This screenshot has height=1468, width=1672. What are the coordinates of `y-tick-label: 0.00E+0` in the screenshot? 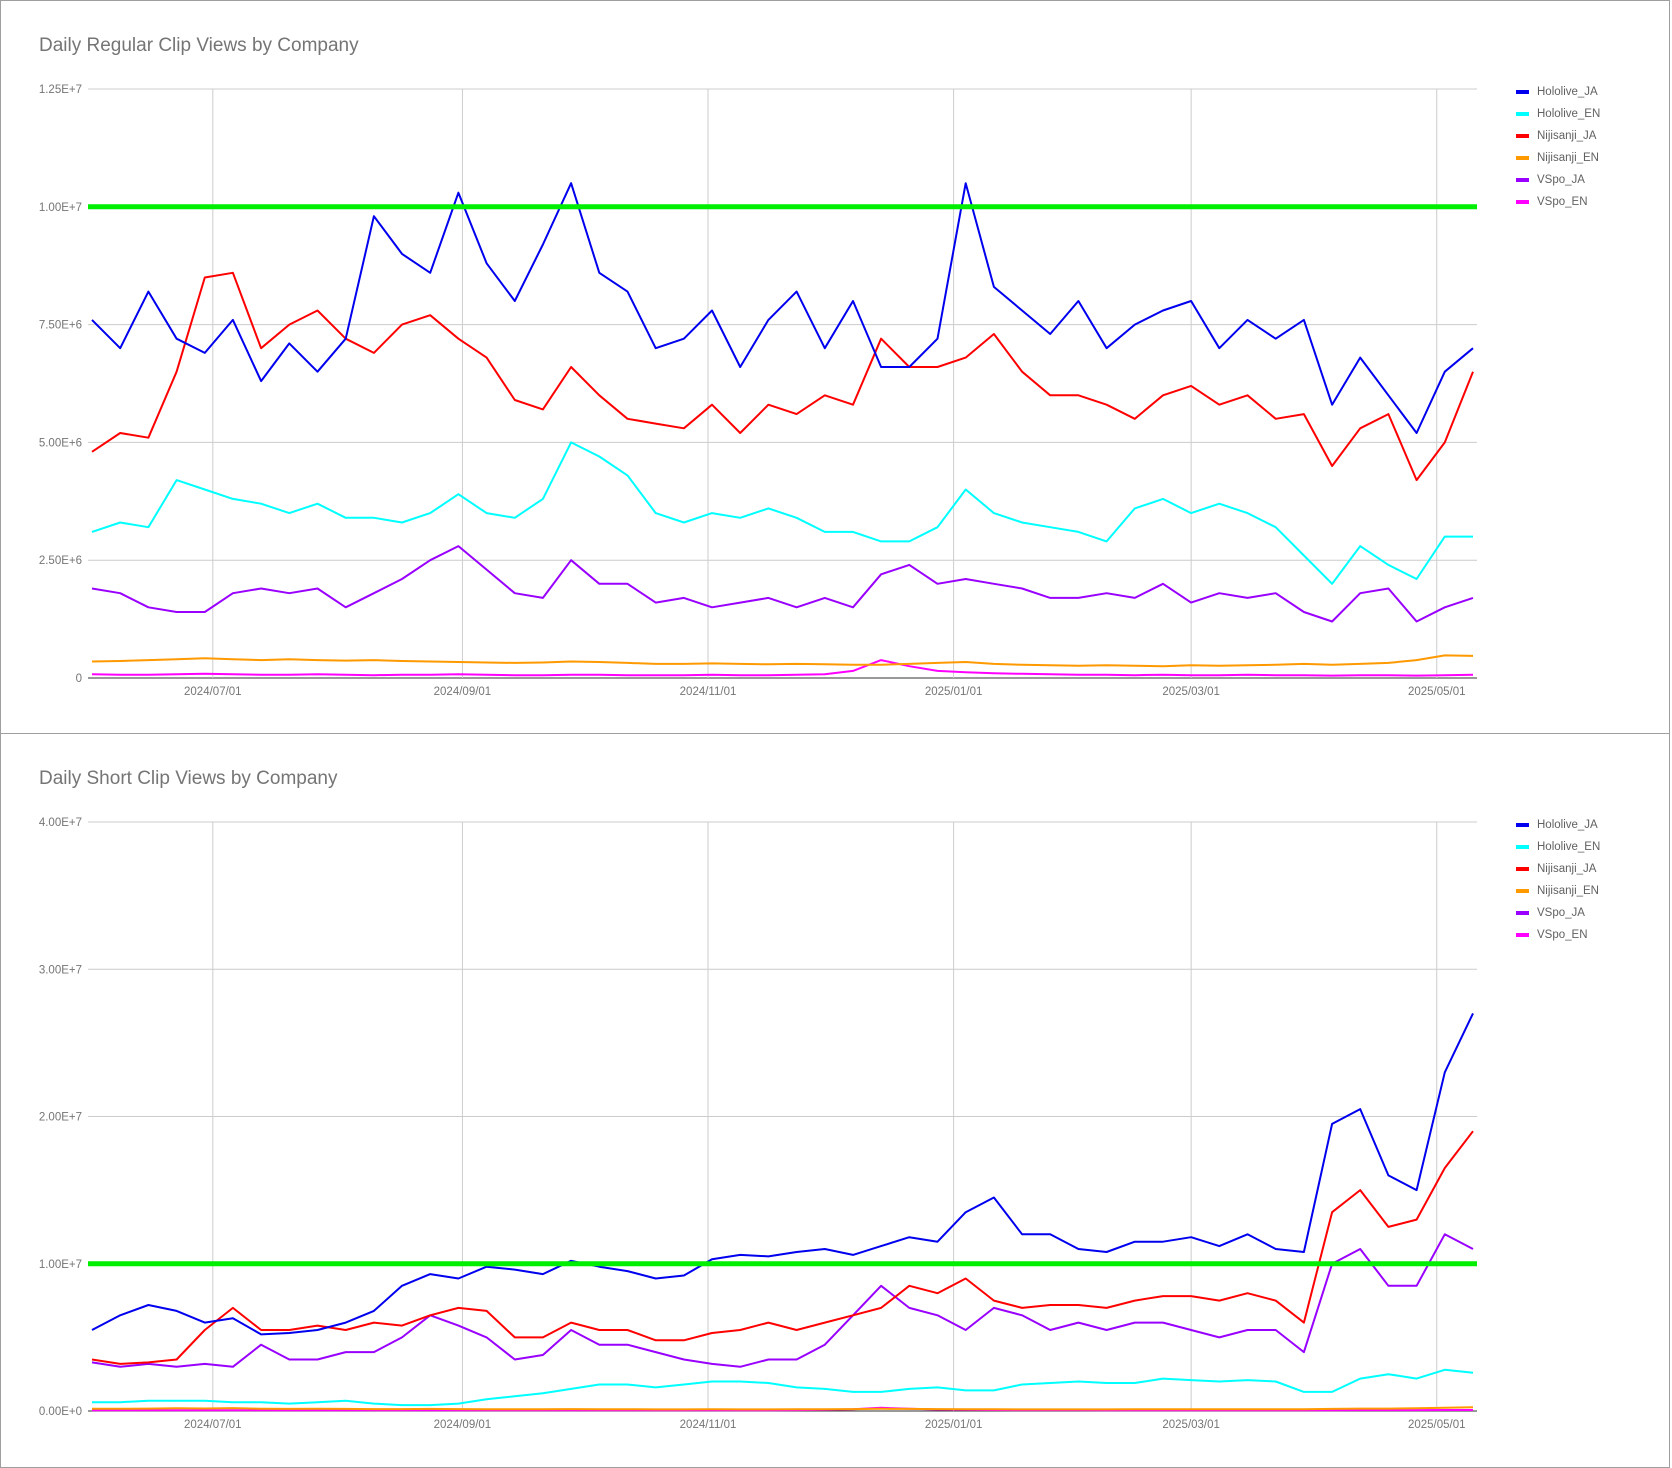 It's located at (60, 1412).